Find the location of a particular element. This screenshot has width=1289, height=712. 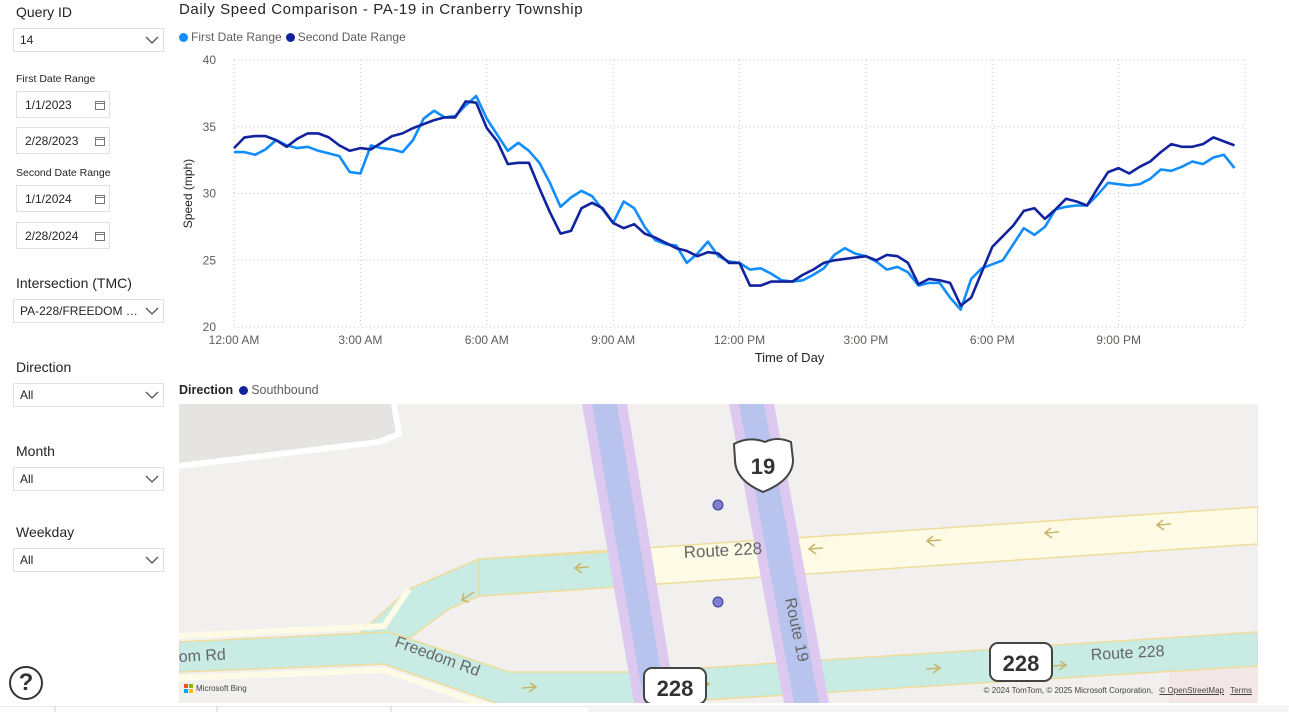

query-id-label: Query ID is located at coordinates (44, 12).